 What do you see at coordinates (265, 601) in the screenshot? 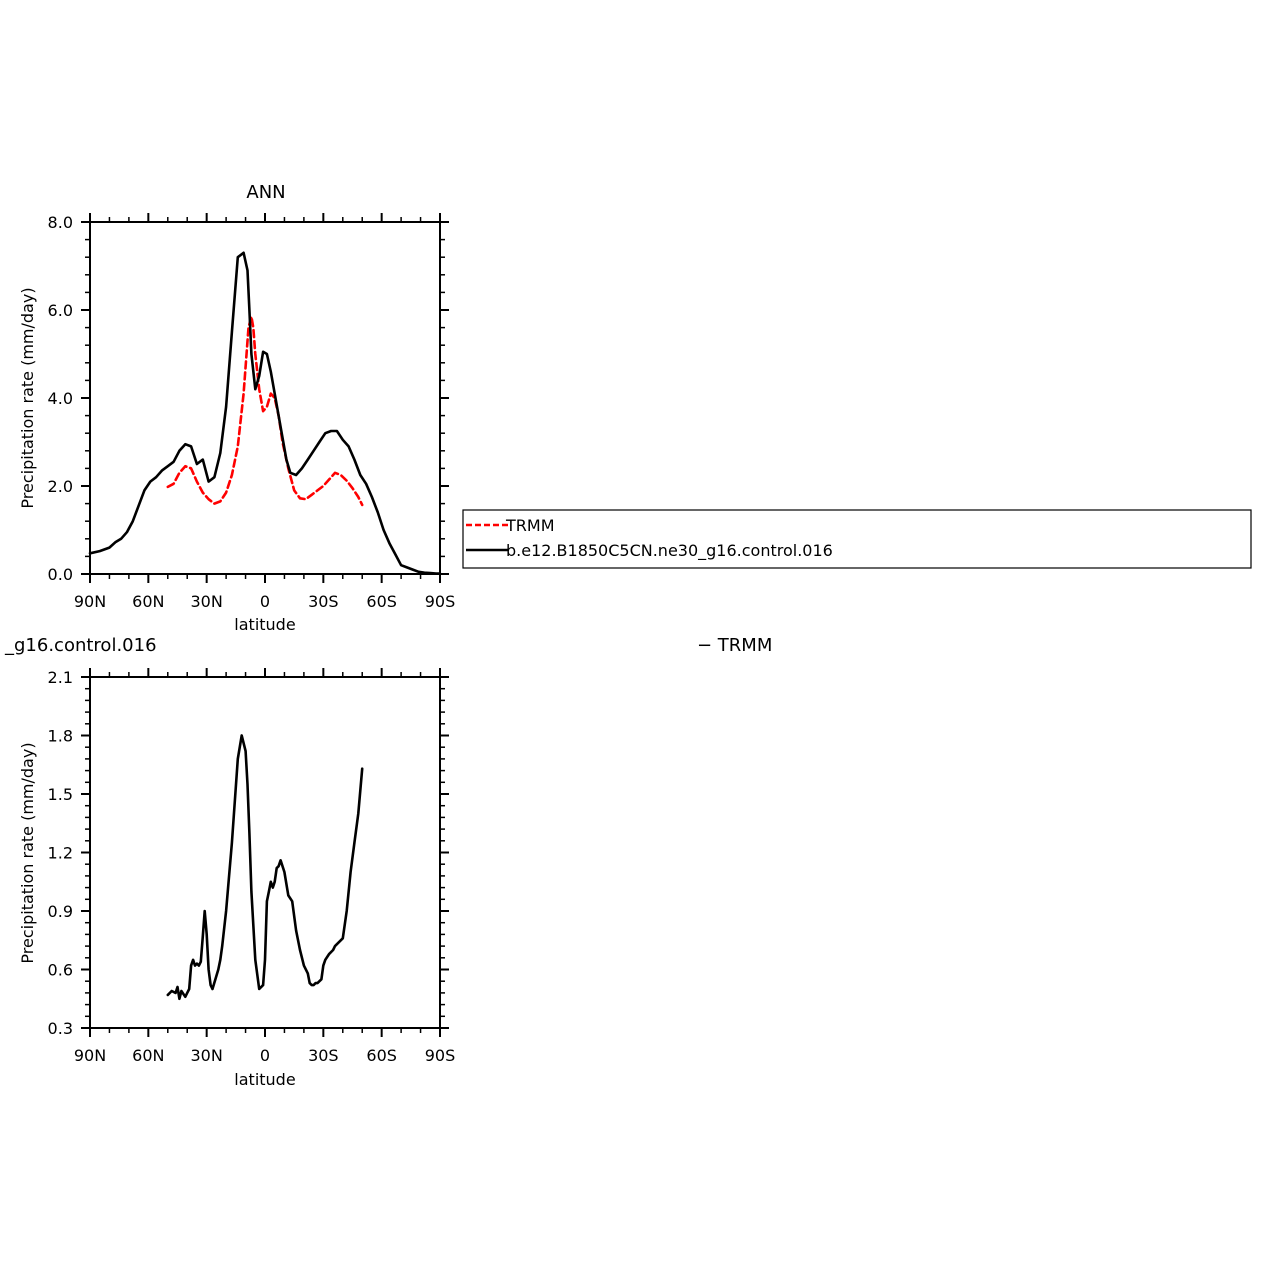
I see `top-chart-x-tick-label: 0` at bounding box center [265, 601].